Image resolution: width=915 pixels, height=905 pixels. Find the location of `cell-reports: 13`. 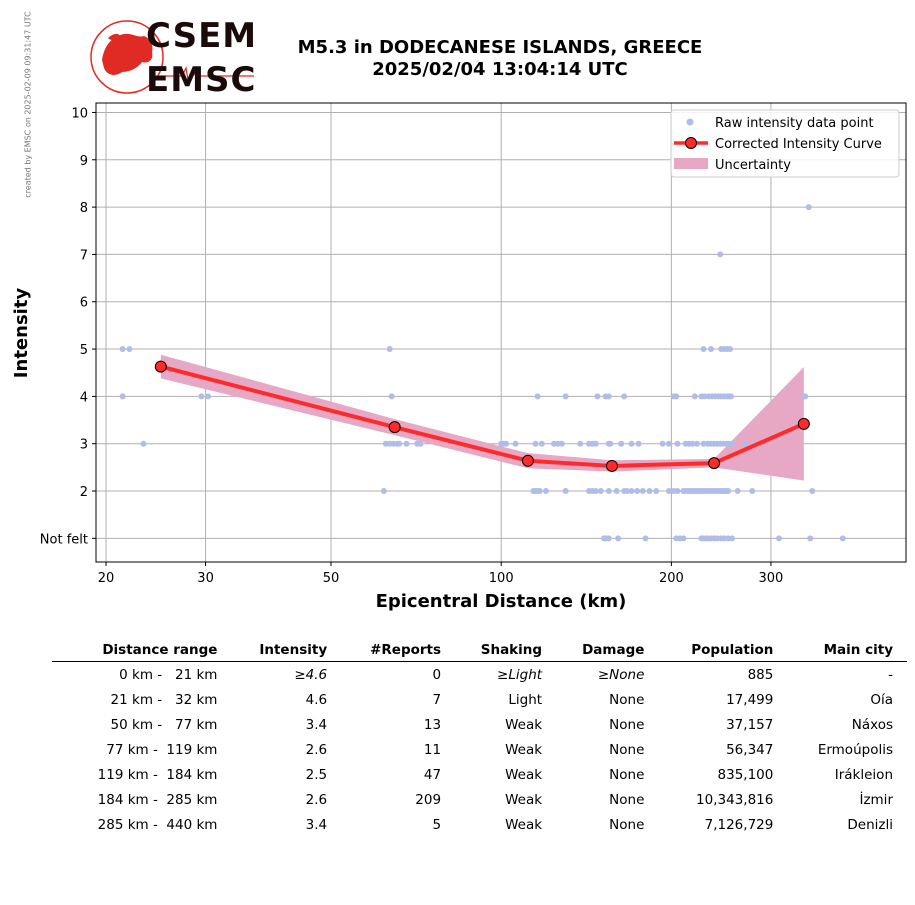

cell-reports: 13 is located at coordinates (432, 724).